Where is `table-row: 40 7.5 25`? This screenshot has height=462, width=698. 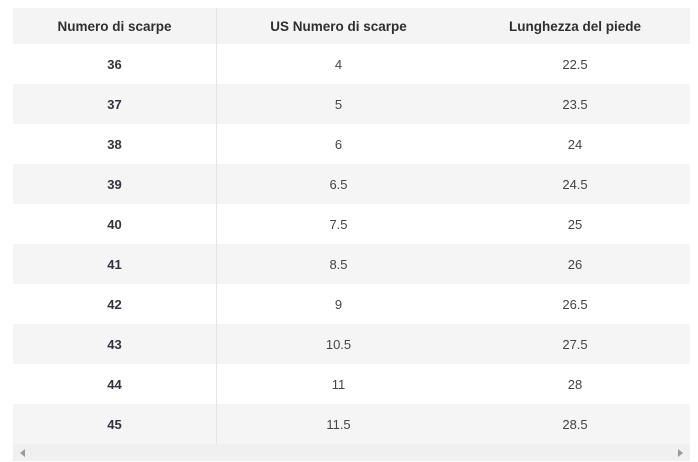
table-row: 40 7.5 25 is located at coordinates (351, 224).